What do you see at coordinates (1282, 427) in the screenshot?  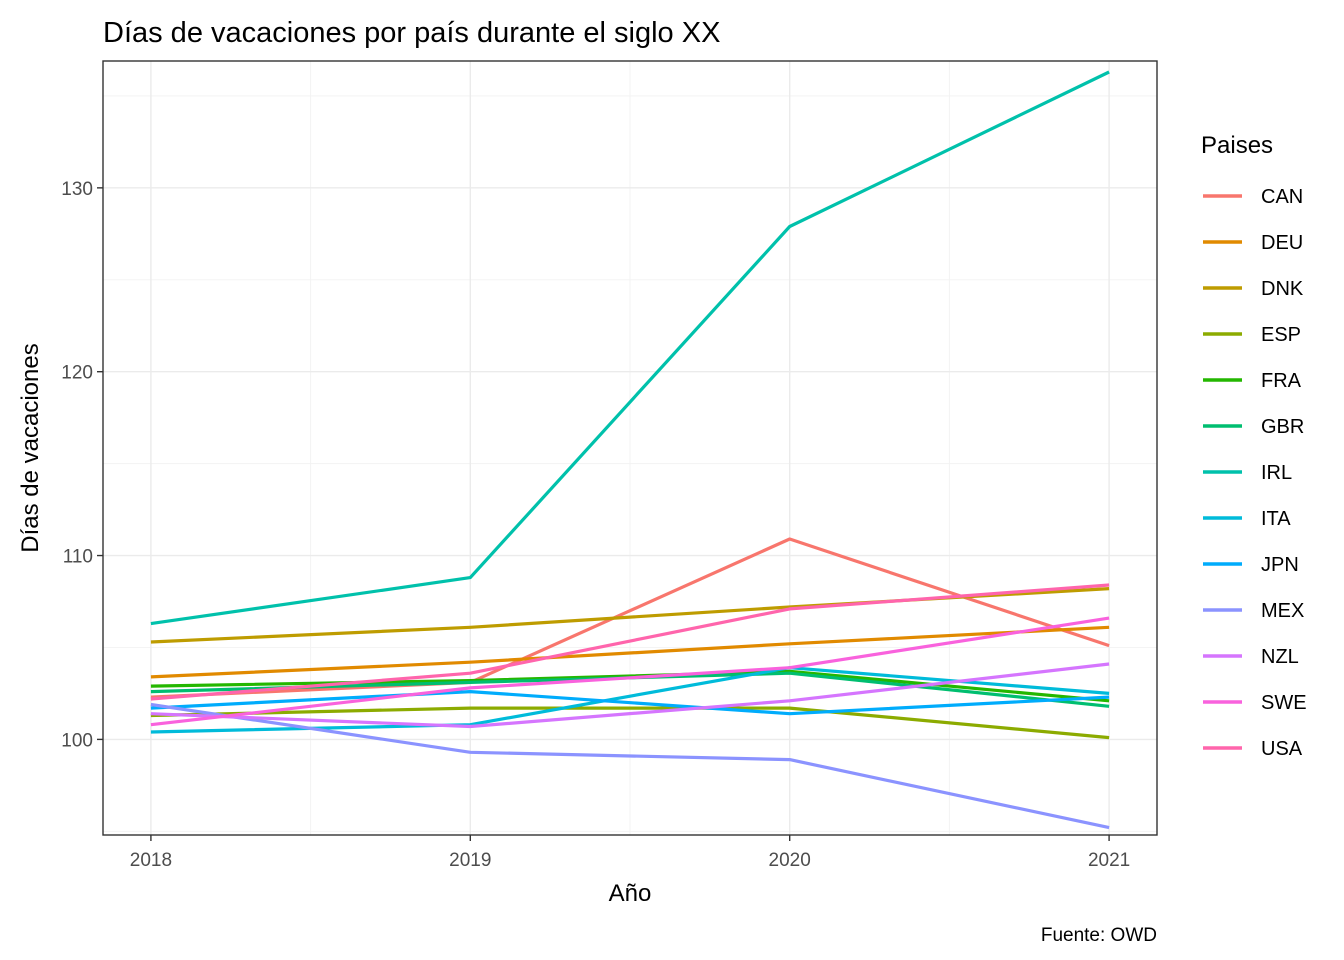 I see `legend-label-gbr: GBR` at bounding box center [1282, 427].